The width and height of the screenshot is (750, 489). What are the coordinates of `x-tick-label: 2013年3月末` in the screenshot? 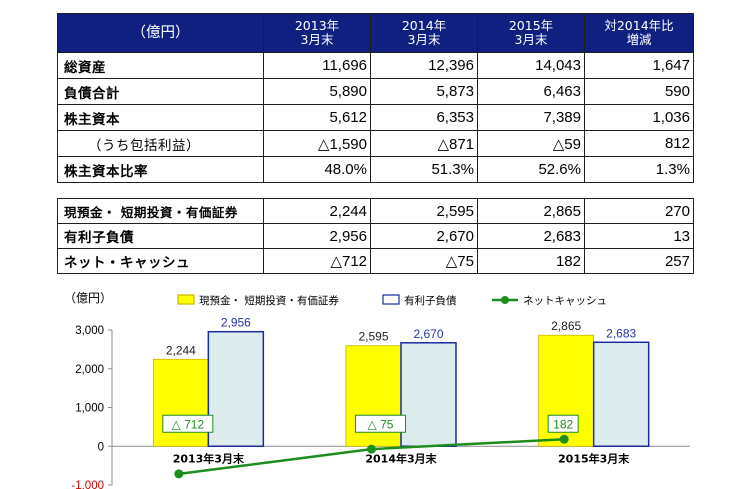 It's located at (209, 458).